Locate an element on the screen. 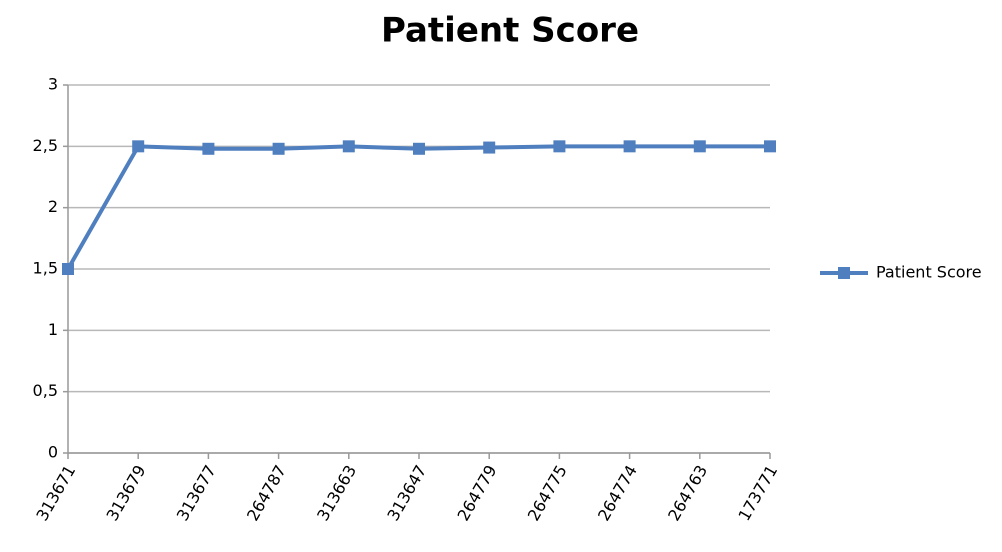 This screenshot has height=552, width=1002. x-tick-label: 264779 is located at coordinates (477, 493).